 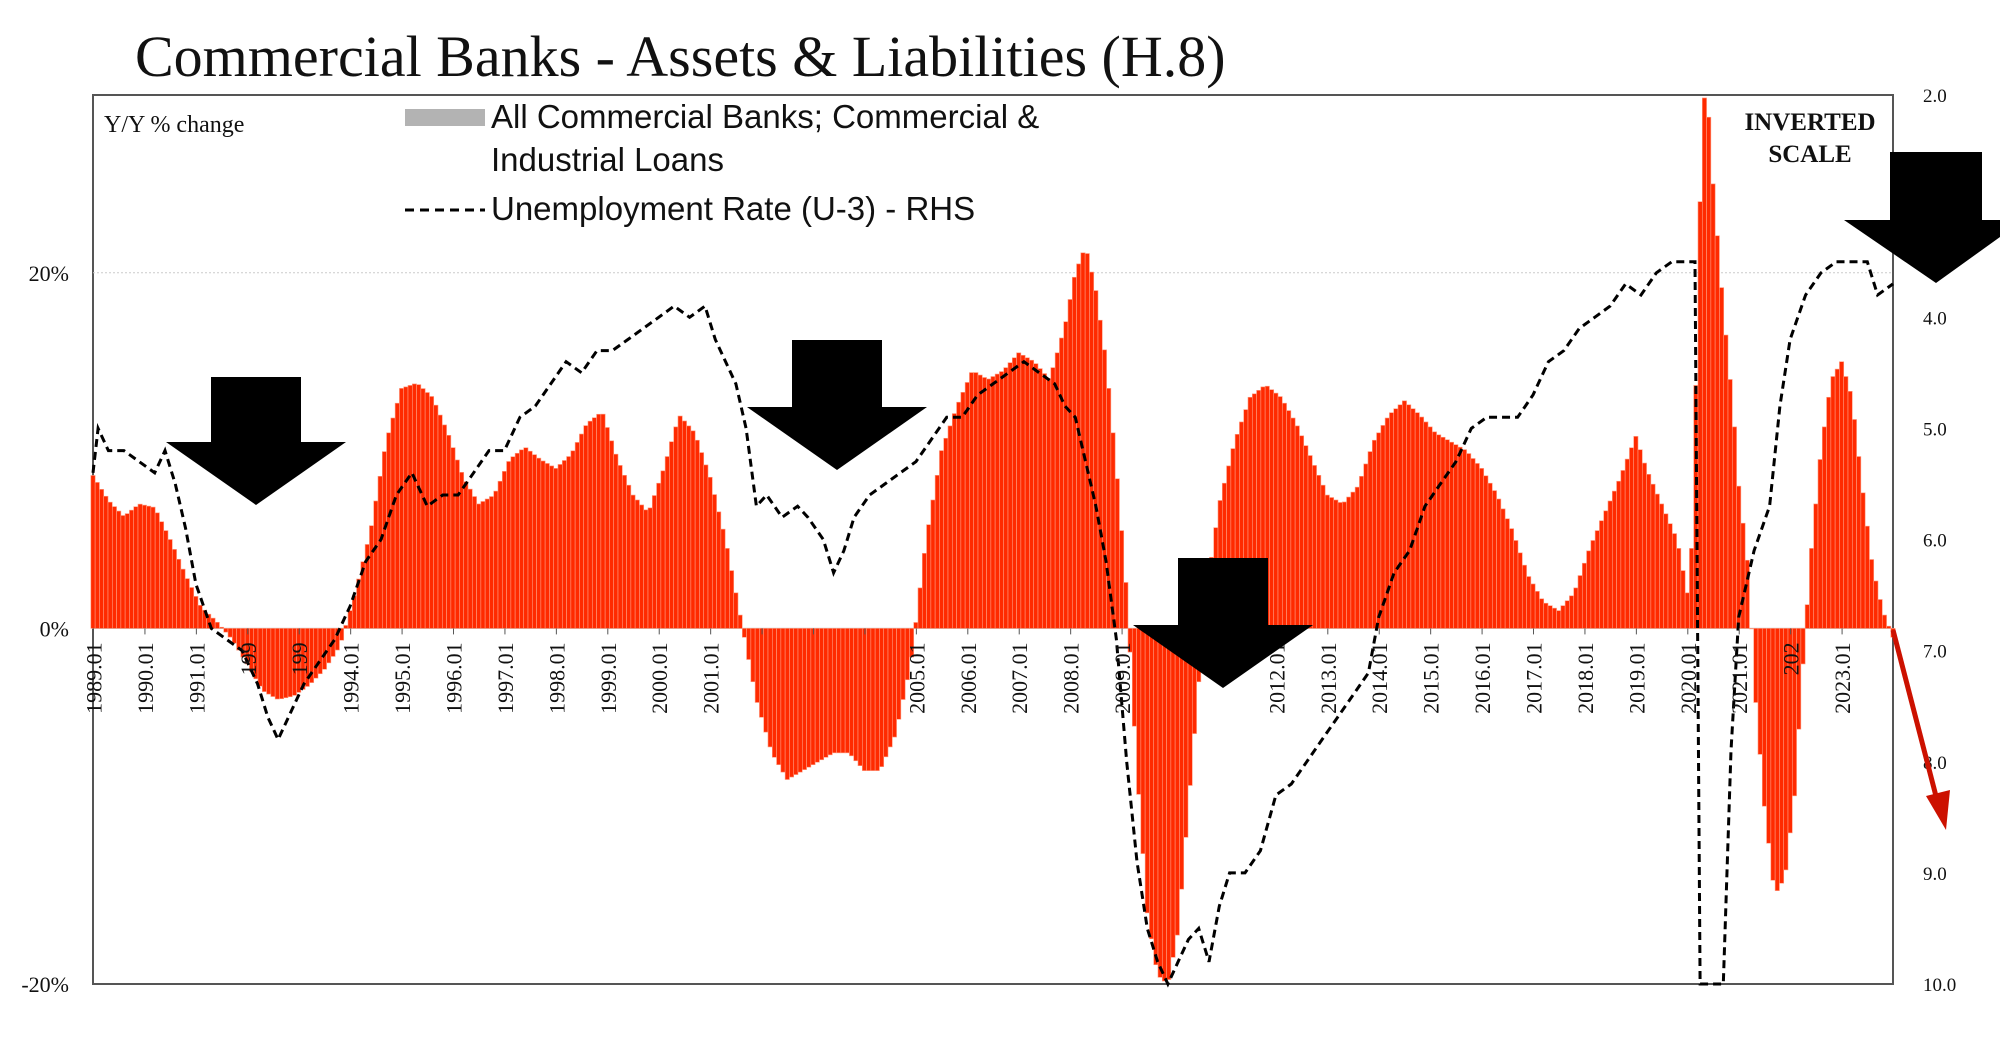 What do you see at coordinates (733, 208) in the screenshot?
I see `legend-line-label: Unemployment Rate (U-3) - RHS` at bounding box center [733, 208].